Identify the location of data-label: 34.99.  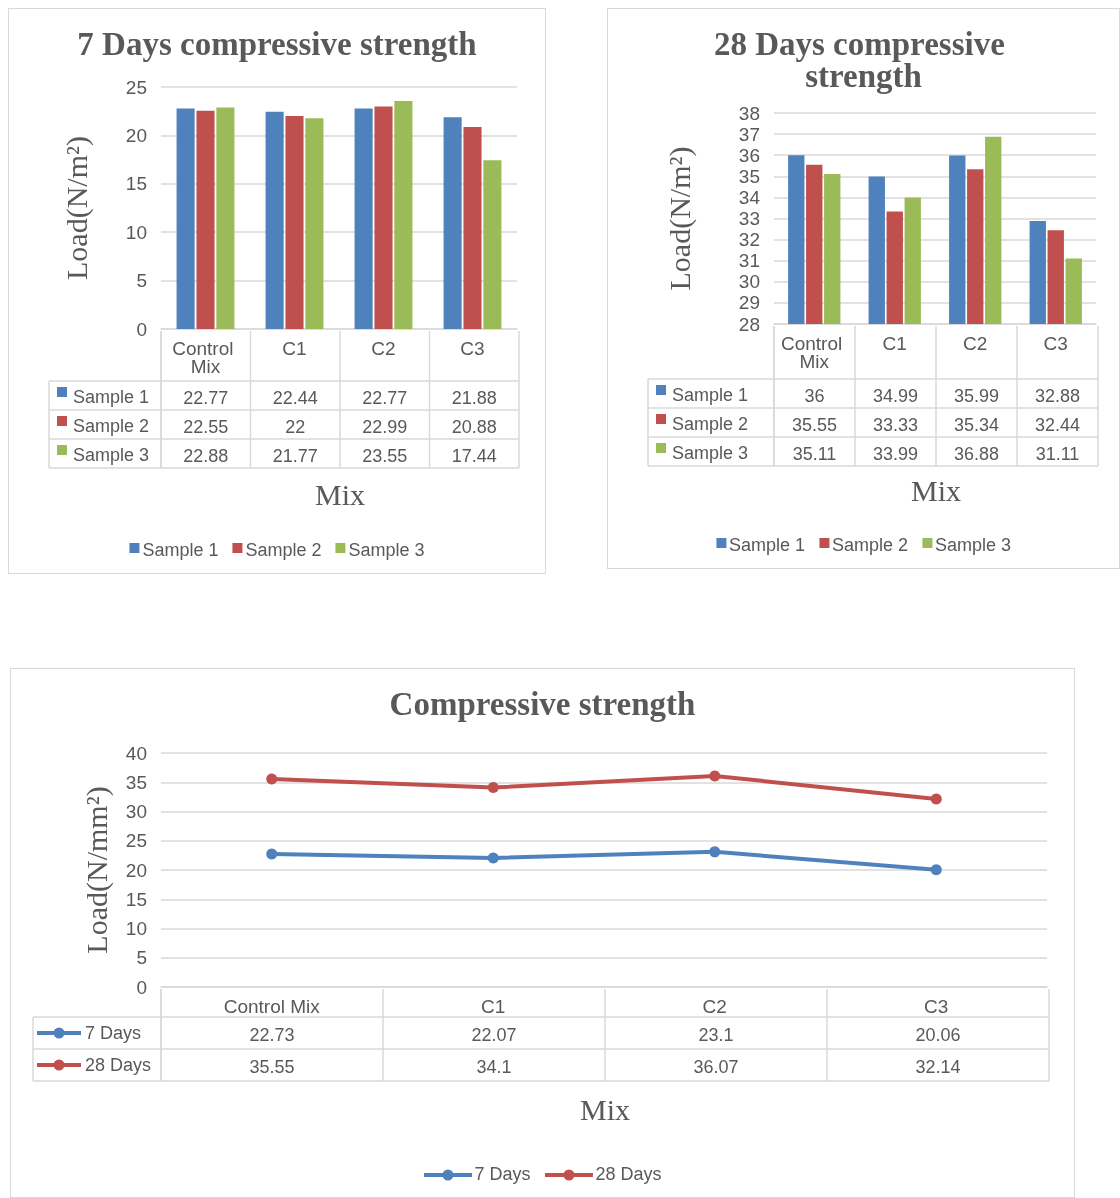
(895, 395).